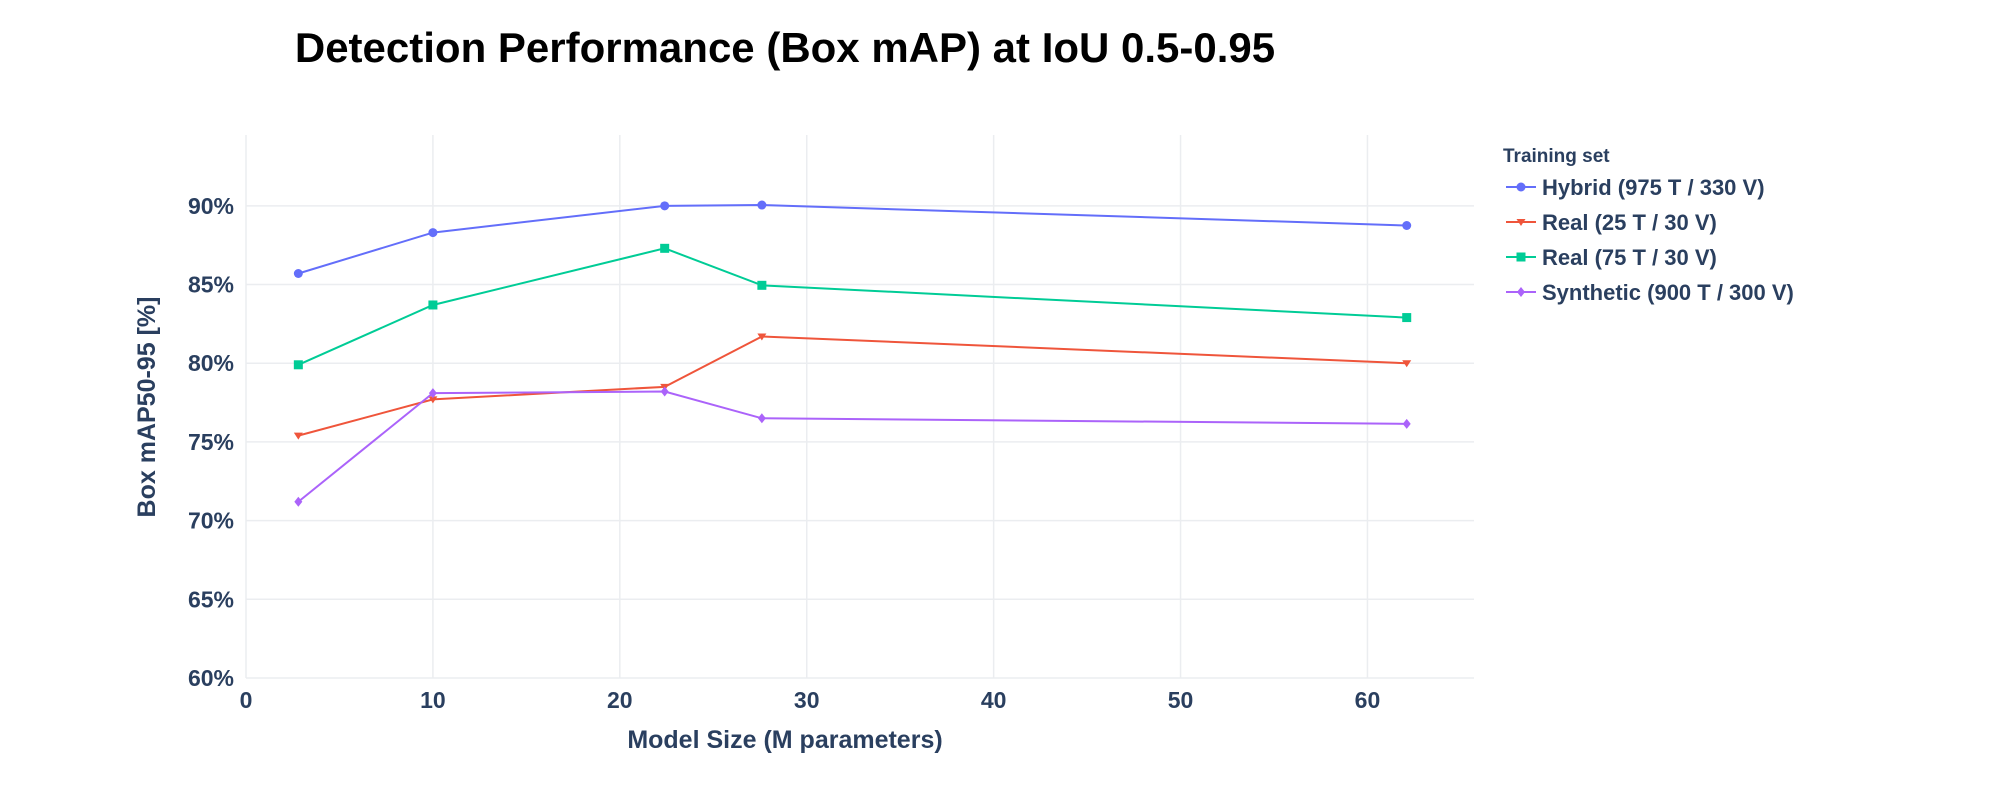  What do you see at coordinates (246, 700) in the screenshot?
I see `x-tick-label: 0` at bounding box center [246, 700].